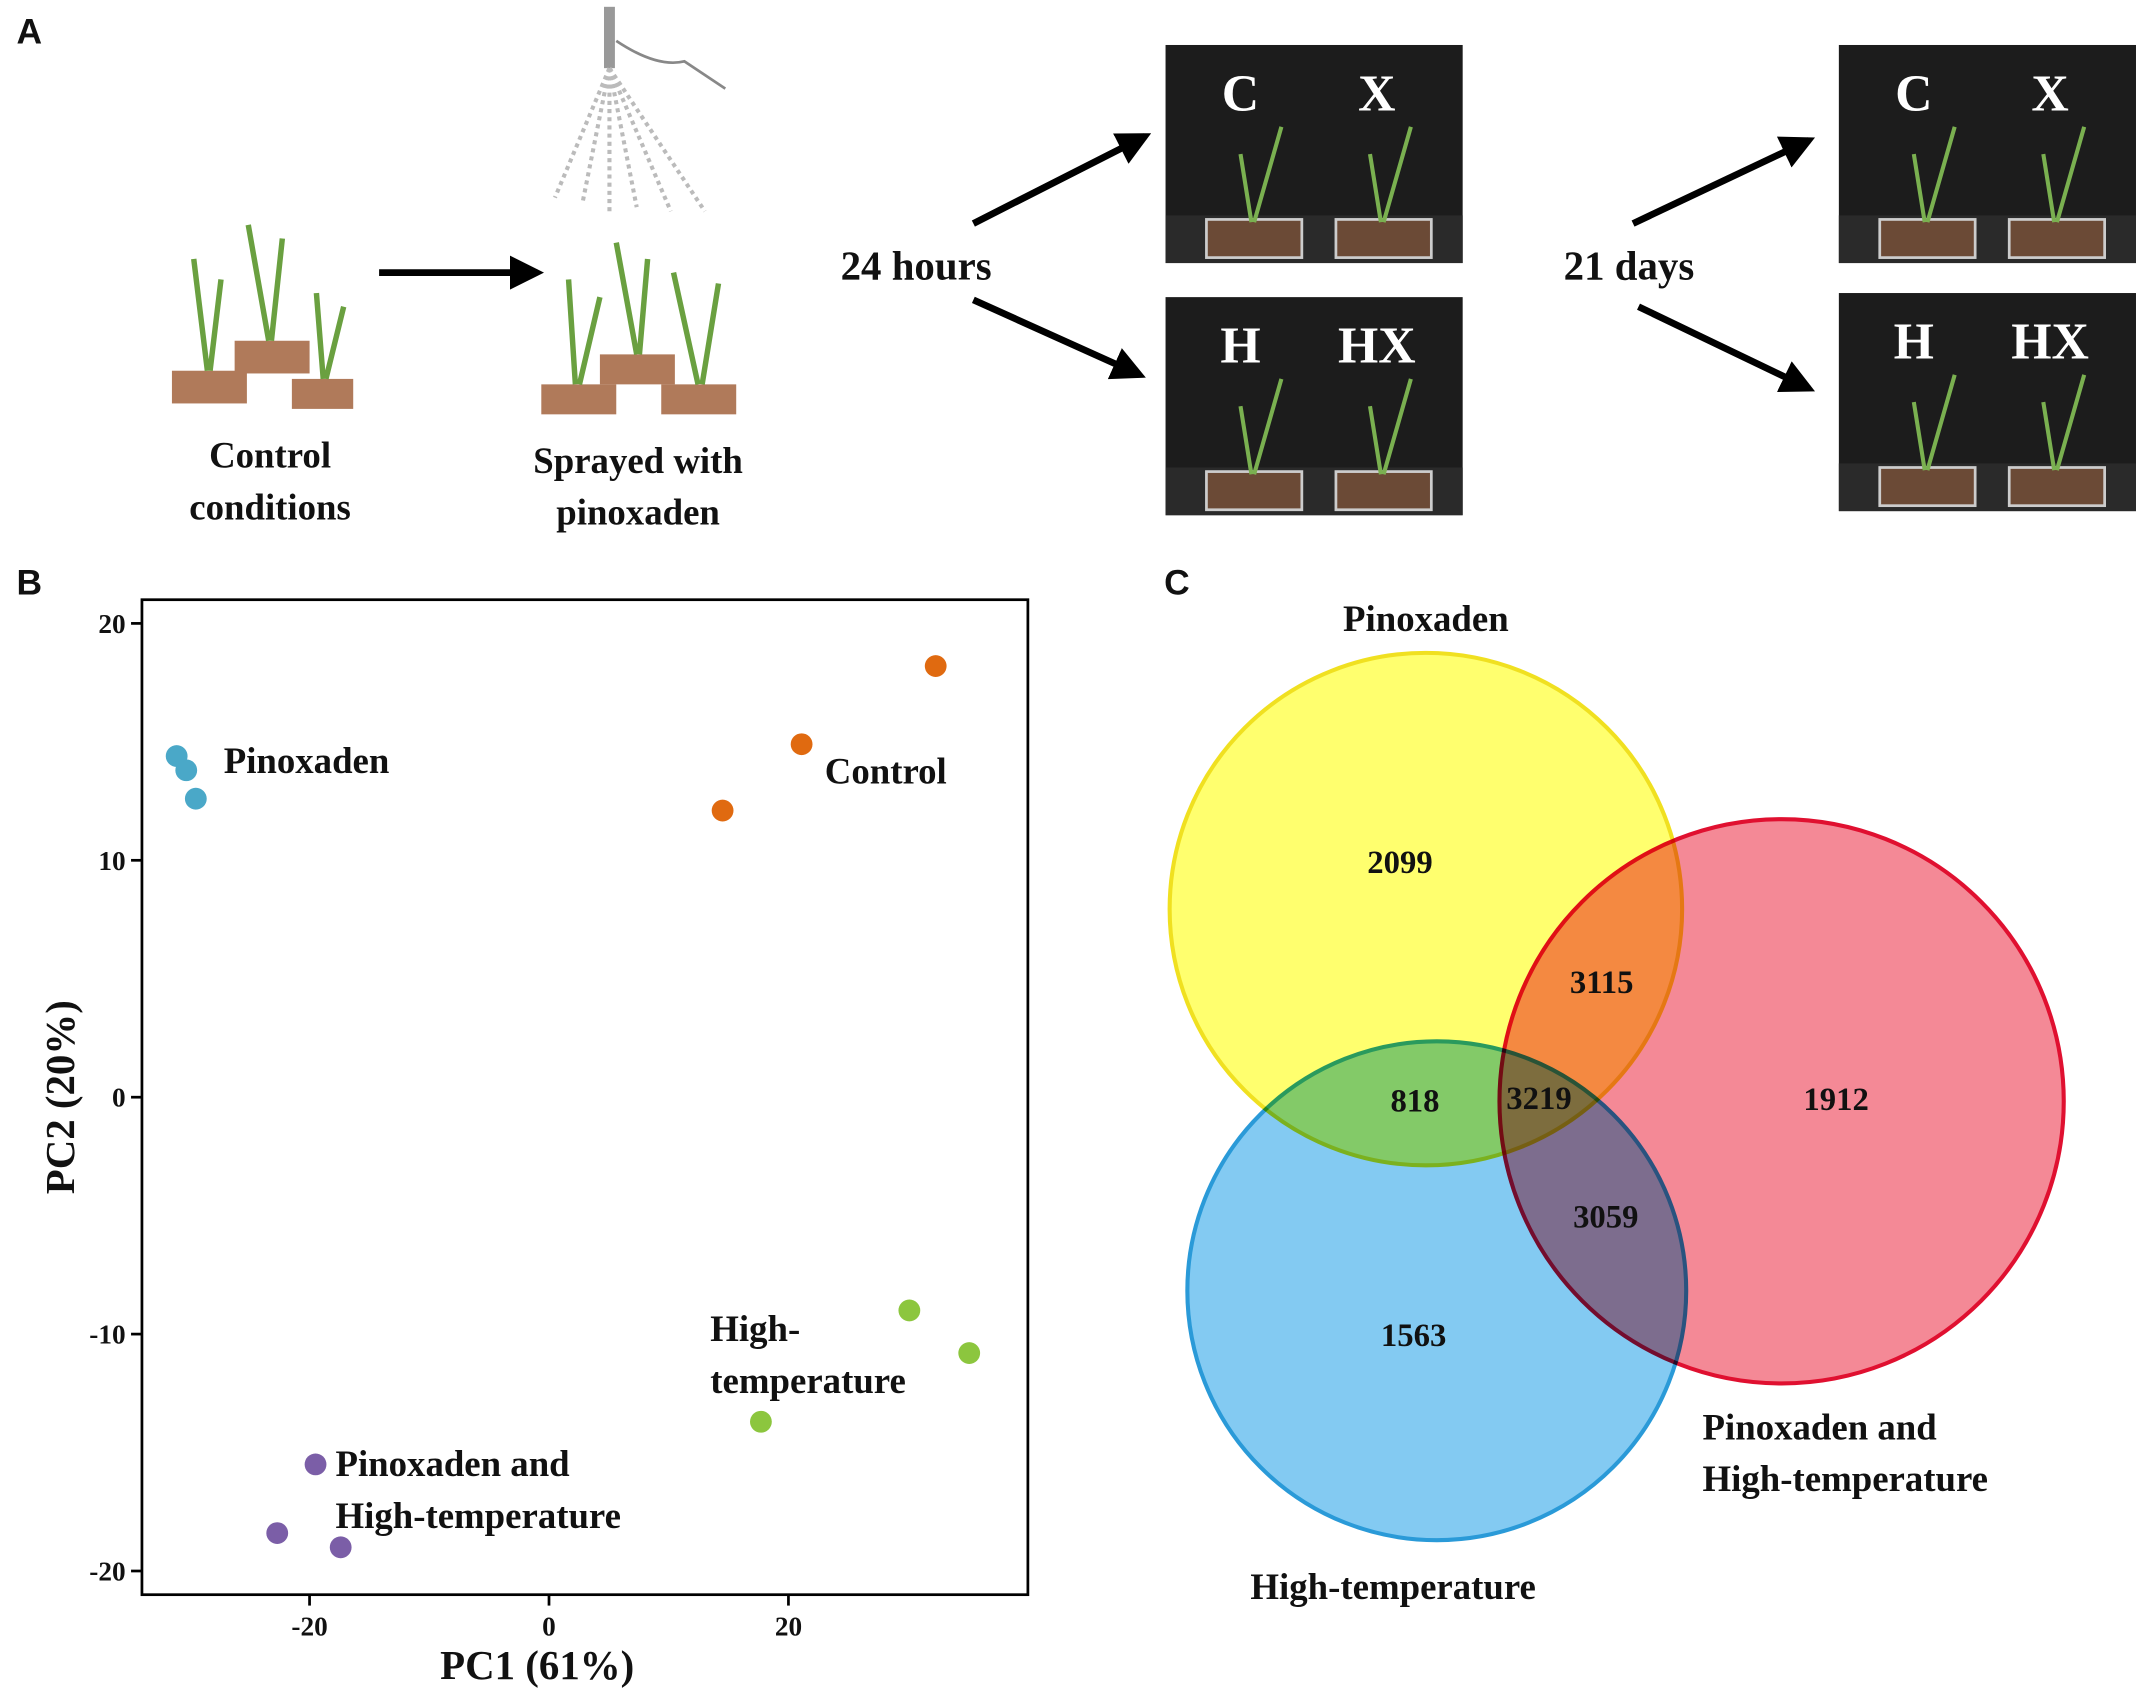 The image size is (2143, 1701). I want to click on y-tick-label: 10, so click(111, 861).